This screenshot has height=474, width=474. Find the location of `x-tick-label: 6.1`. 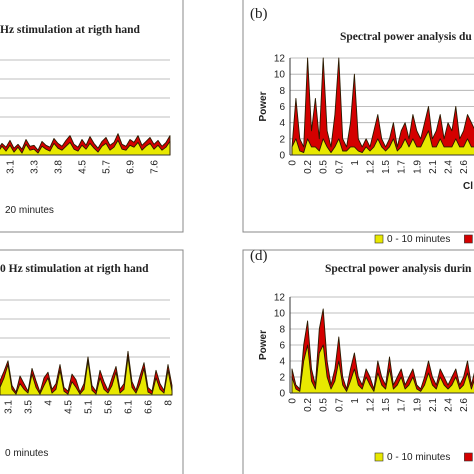

x-tick-label: 6.1 is located at coordinates (129, 407).